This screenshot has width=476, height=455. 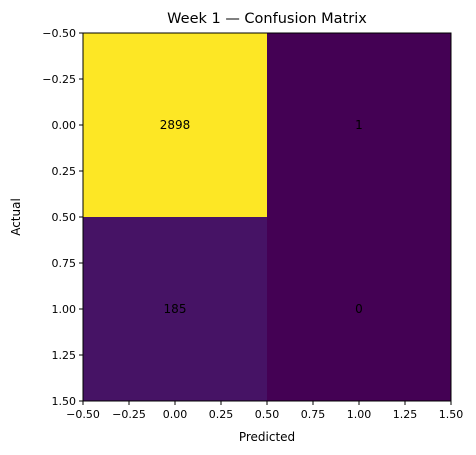 I want to click on cell-value-label: 2898, so click(x=175, y=125).